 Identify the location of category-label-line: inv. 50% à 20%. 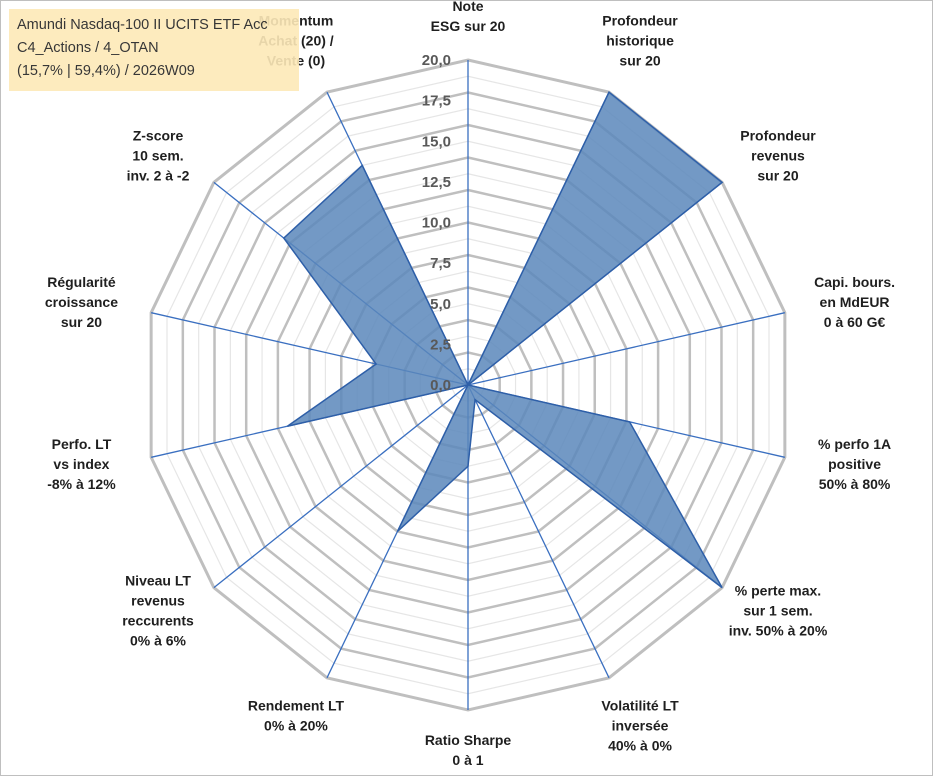
(778, 631).